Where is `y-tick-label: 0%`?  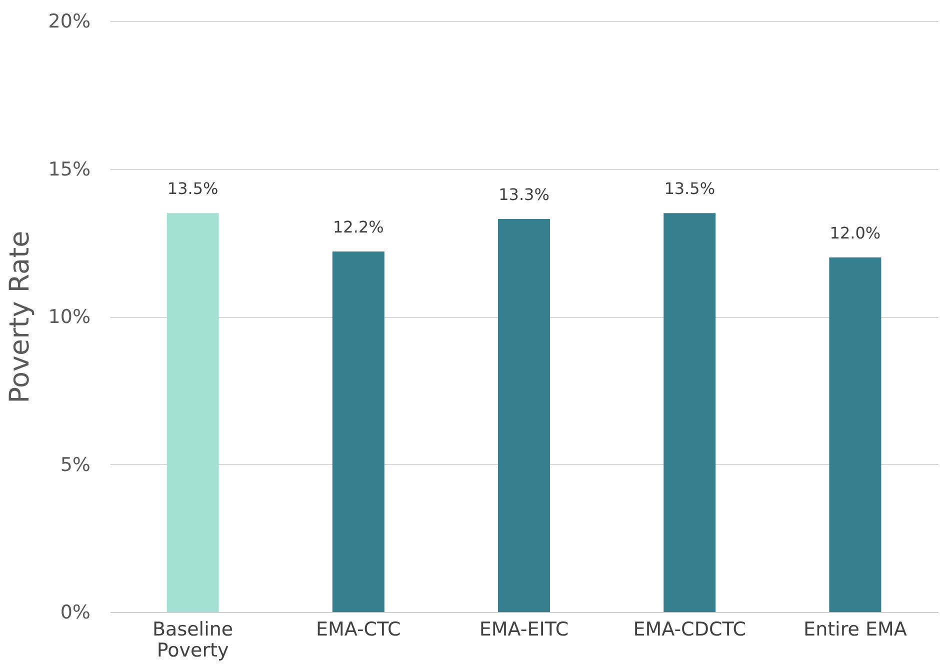 y-tick-label: 0% is located at coordinates (75, 613).